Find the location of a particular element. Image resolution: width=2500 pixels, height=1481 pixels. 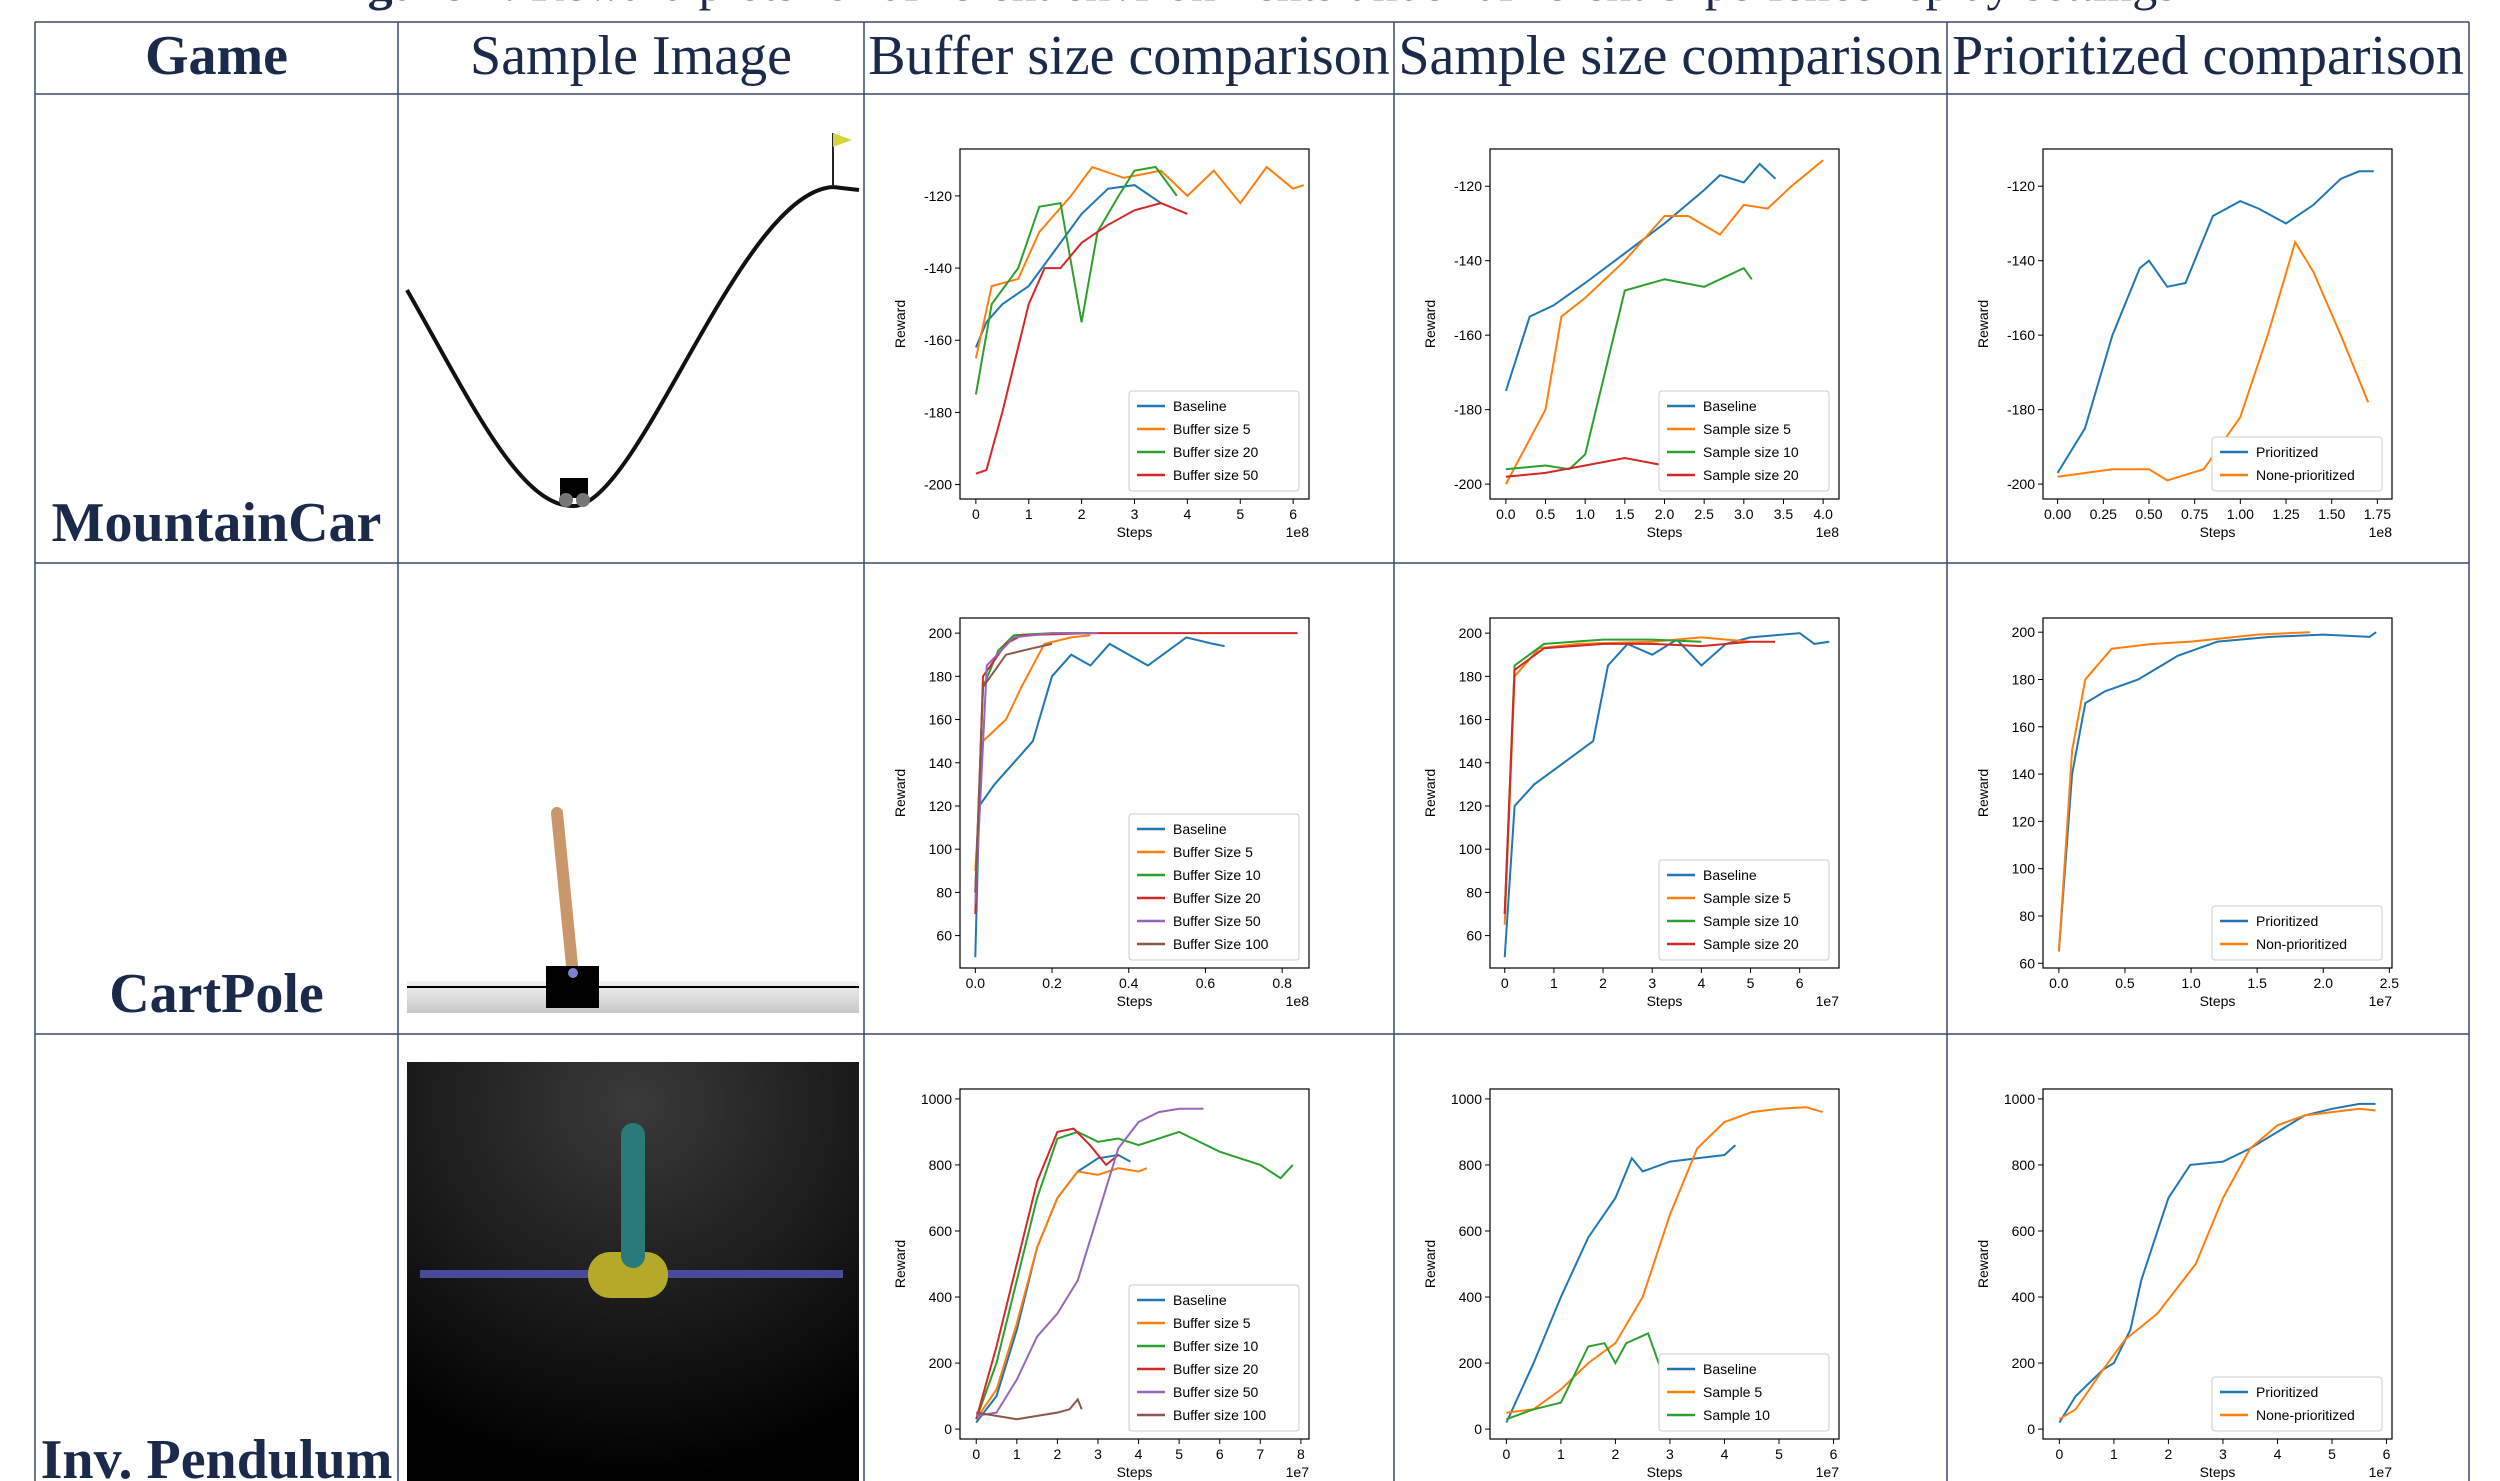

legend-label: Sample size 20 is located at coordinates (1751, 475).